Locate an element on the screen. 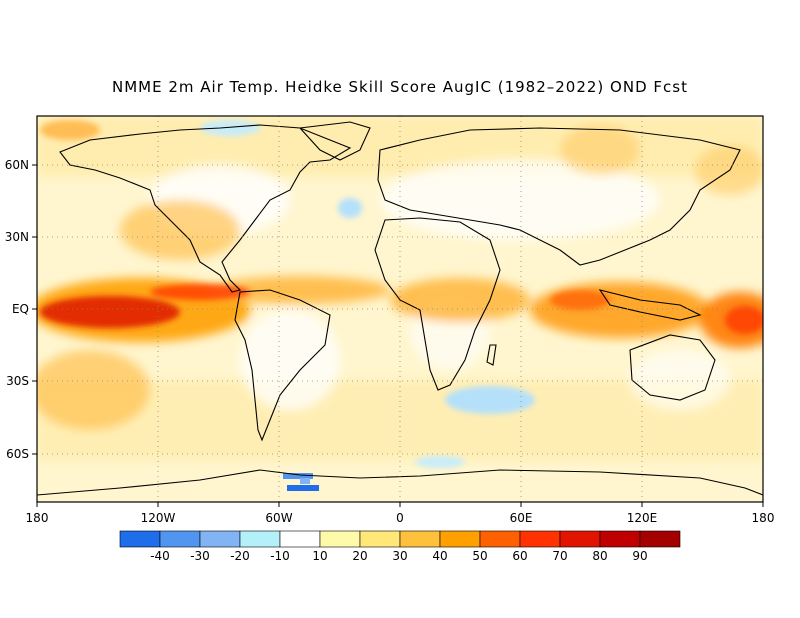 The image size is (800, 618). lon-tick-labels: 180 120W 60W 0 60E 120E 180 is located at coordinates (400, 518).